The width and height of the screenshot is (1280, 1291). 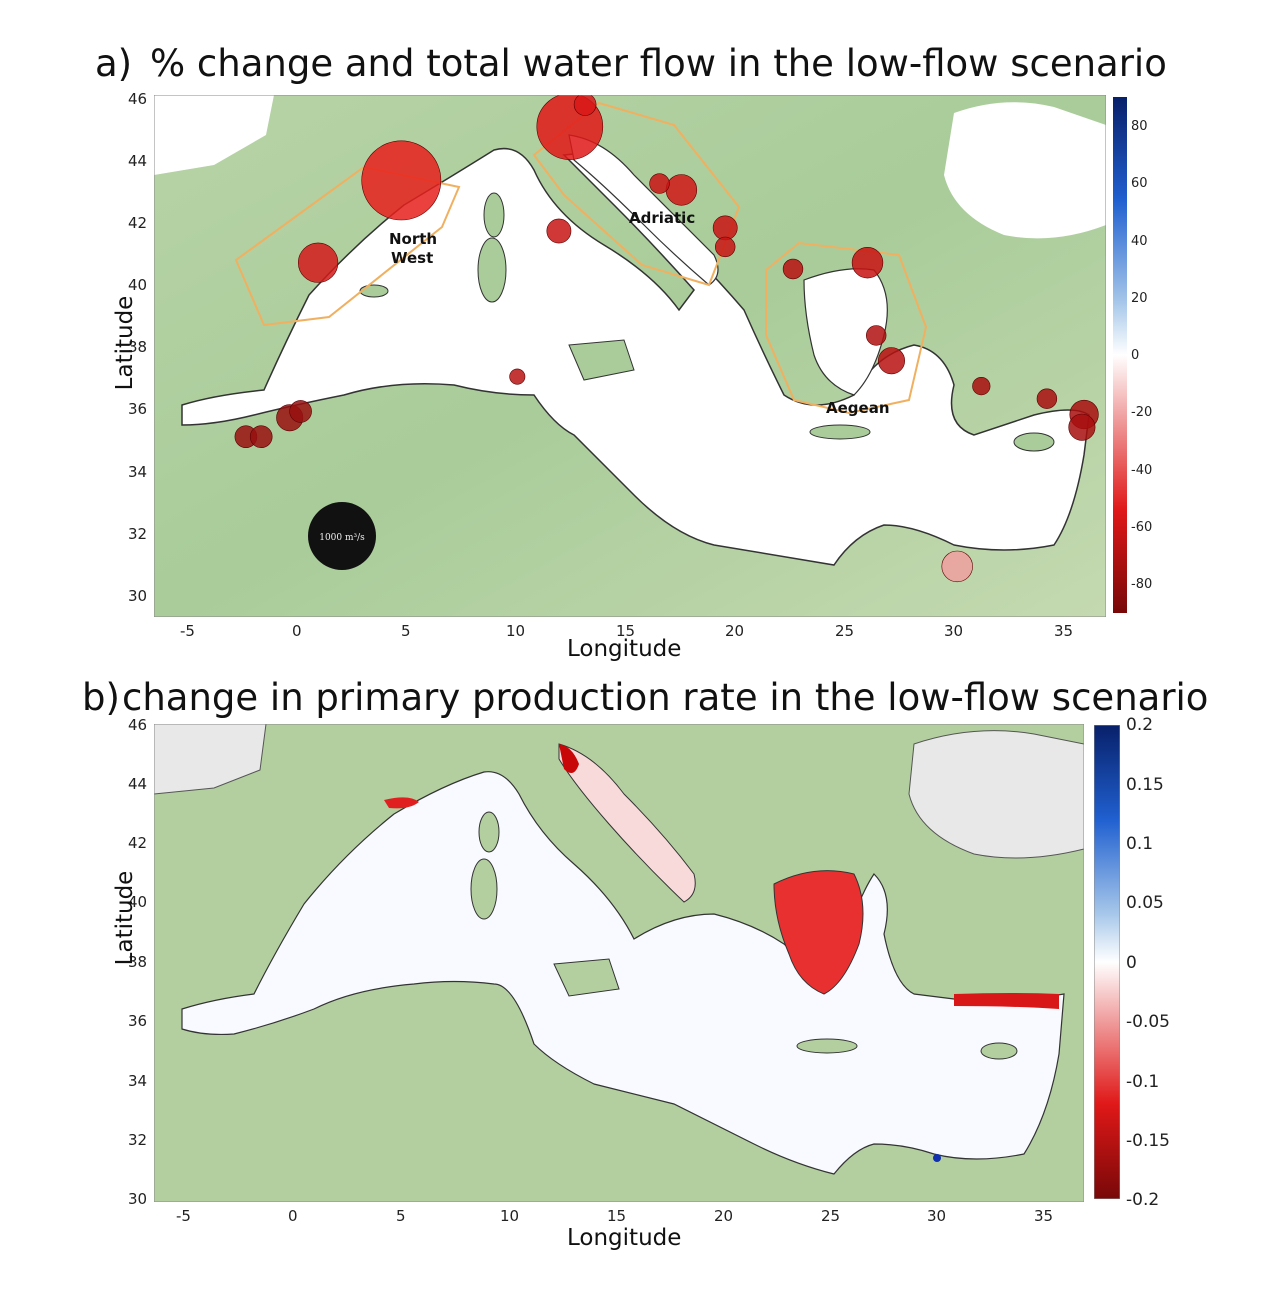 What do you see at coordinates (662, 218) in the screenshot?
I see `label-adriatic: Adriatic` at bounding box center [662, 218].